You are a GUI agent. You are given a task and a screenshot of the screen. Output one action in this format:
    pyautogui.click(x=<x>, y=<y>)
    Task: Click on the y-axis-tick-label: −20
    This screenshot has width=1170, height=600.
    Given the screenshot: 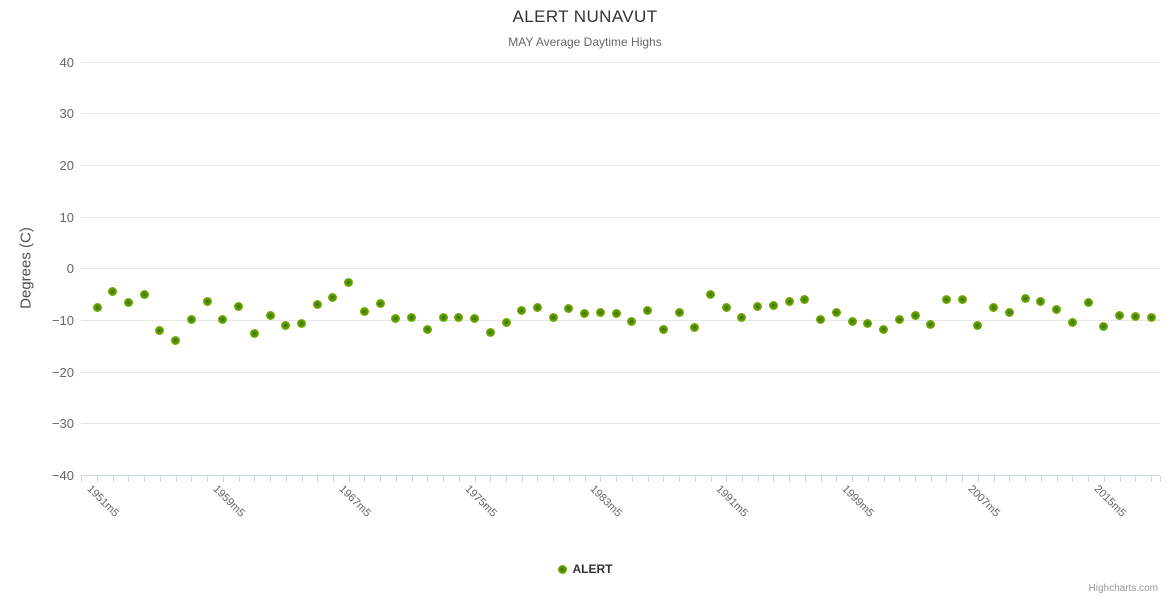 What is the action you would take?
    pyautogui.click(x=62, y=372)
    